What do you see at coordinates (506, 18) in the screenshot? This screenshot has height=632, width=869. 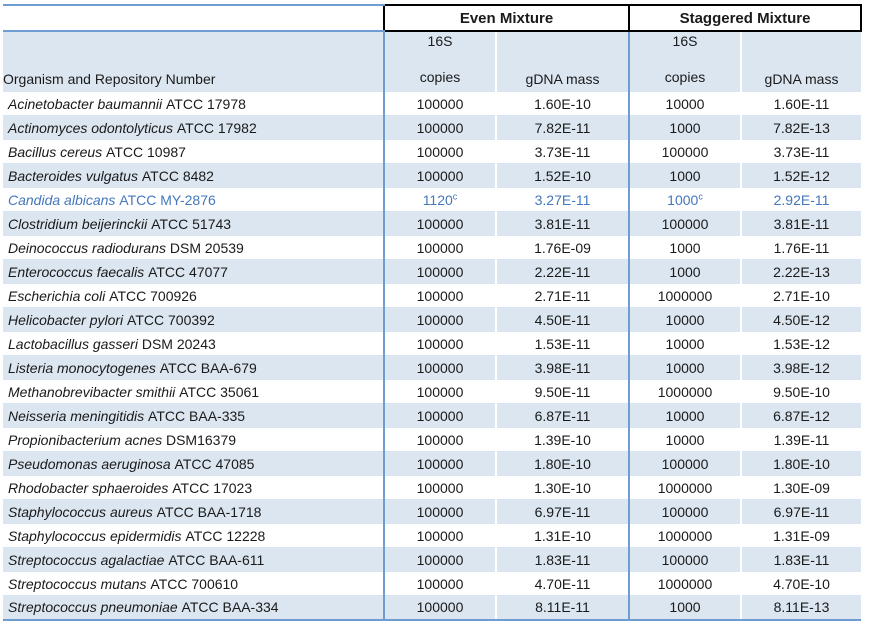 I see `even-mixture-group-header: Even Mixture` at bounding box center [506, 18].